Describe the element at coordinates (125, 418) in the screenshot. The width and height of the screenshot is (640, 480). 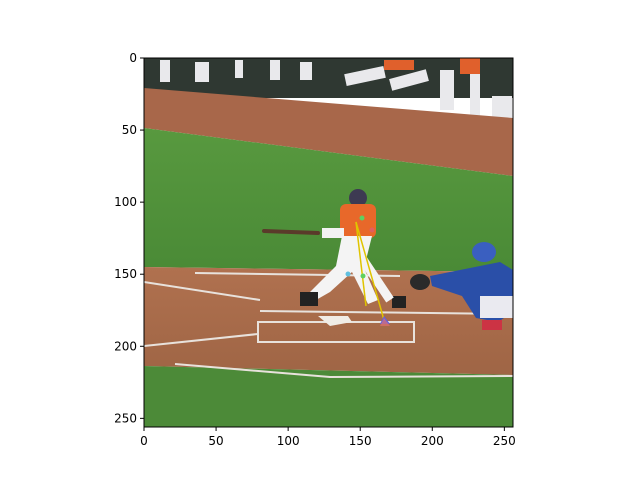
I see `y-tick-label: 250` at that location.